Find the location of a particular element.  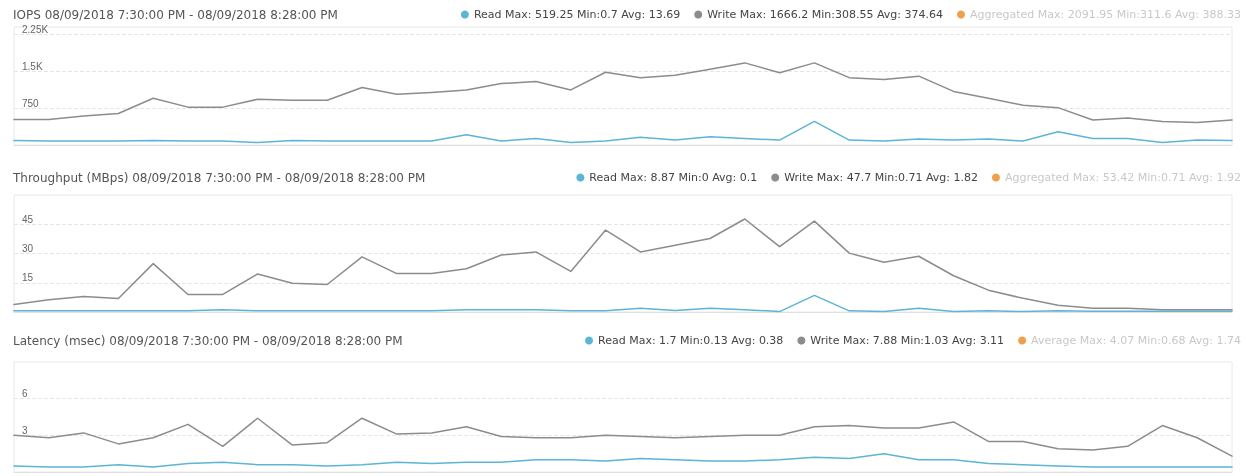

legend-label: Read Max: 519.25 Min:0.7 Avg: 13.69 is located at coordinates (577, 14).